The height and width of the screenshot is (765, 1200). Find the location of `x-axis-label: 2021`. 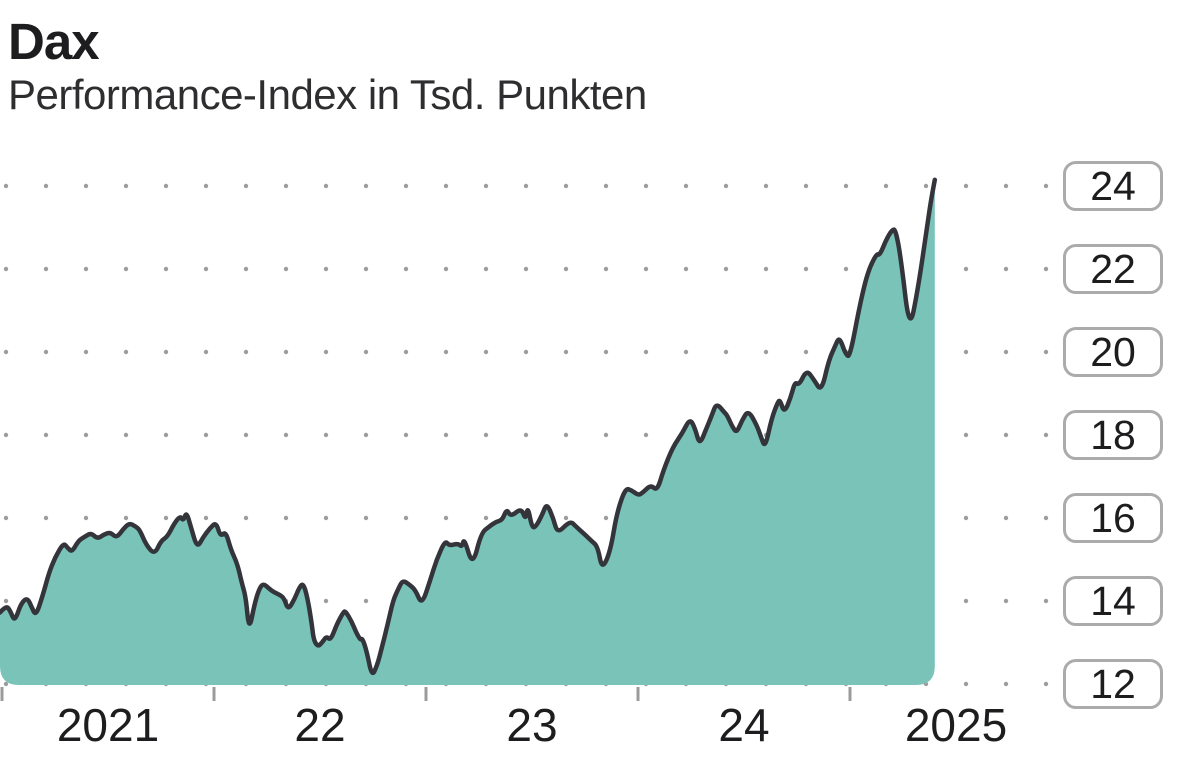

x-axis-label: 2021 is located at coordinates (108, 725).